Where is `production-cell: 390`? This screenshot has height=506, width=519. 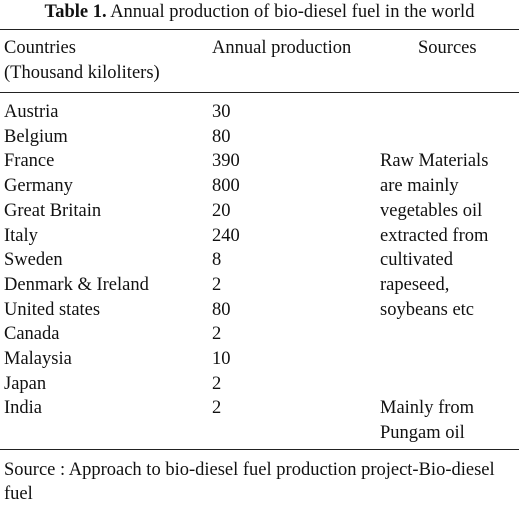 production-cell: 390 is located at coordinates (226, 161).